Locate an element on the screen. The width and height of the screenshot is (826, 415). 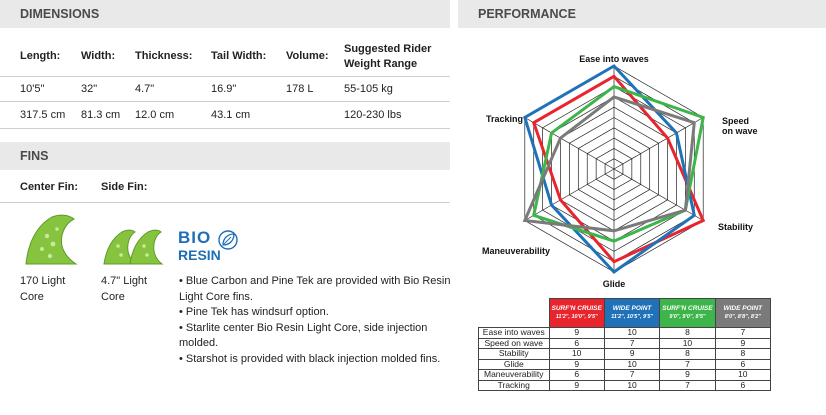
table-row: Tracking 9 10 7 6 is located at coordinates (625, 385).